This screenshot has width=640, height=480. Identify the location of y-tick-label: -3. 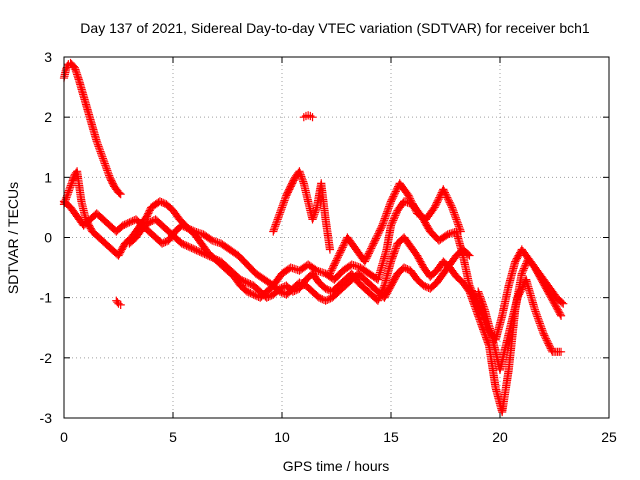
(46, 418).